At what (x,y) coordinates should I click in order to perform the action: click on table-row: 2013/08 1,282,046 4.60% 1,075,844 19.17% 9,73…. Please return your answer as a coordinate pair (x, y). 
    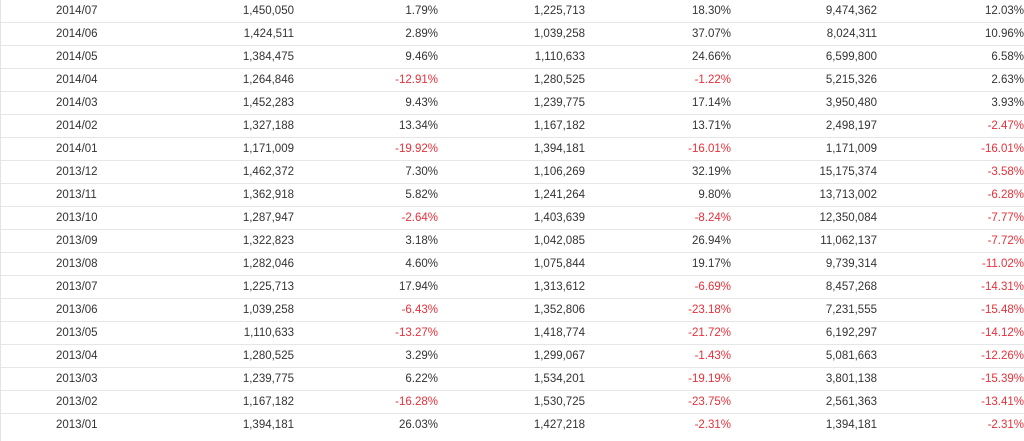
    Looking at the image, I should click on (512, 264).